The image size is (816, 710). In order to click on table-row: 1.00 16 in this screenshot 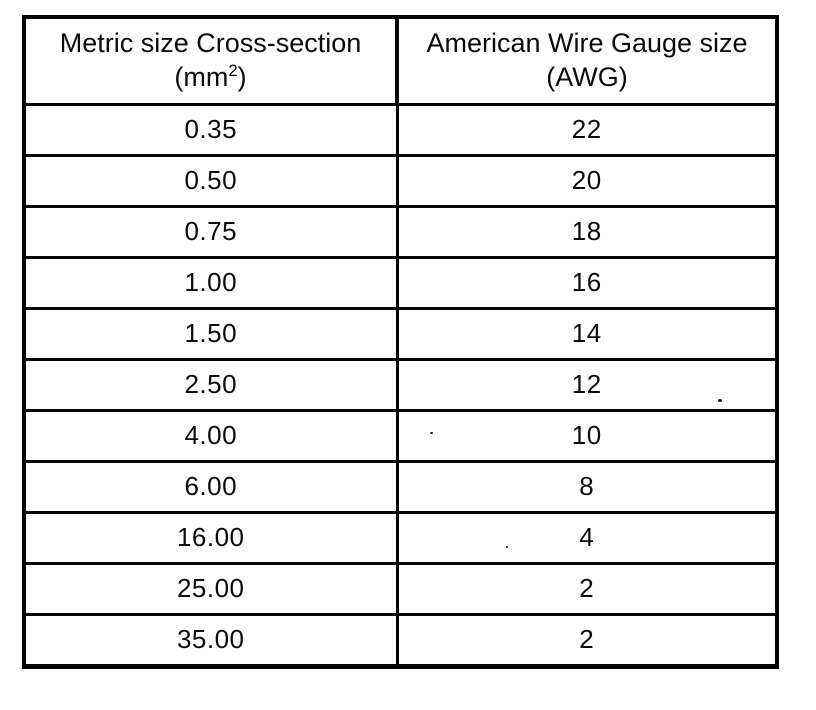, I will do `click(400, 282)`.